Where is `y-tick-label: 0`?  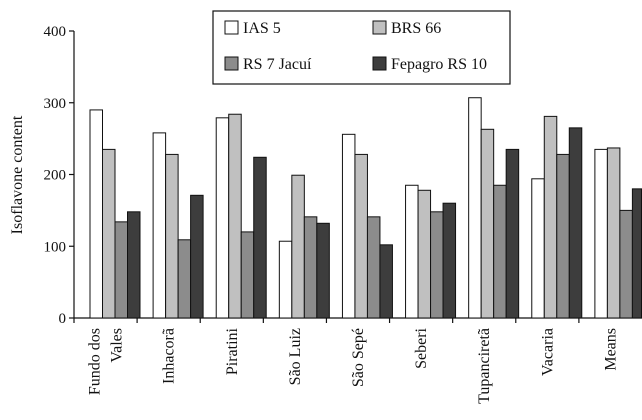
y-tick-label: 0 is located at coordinates (63, 319).